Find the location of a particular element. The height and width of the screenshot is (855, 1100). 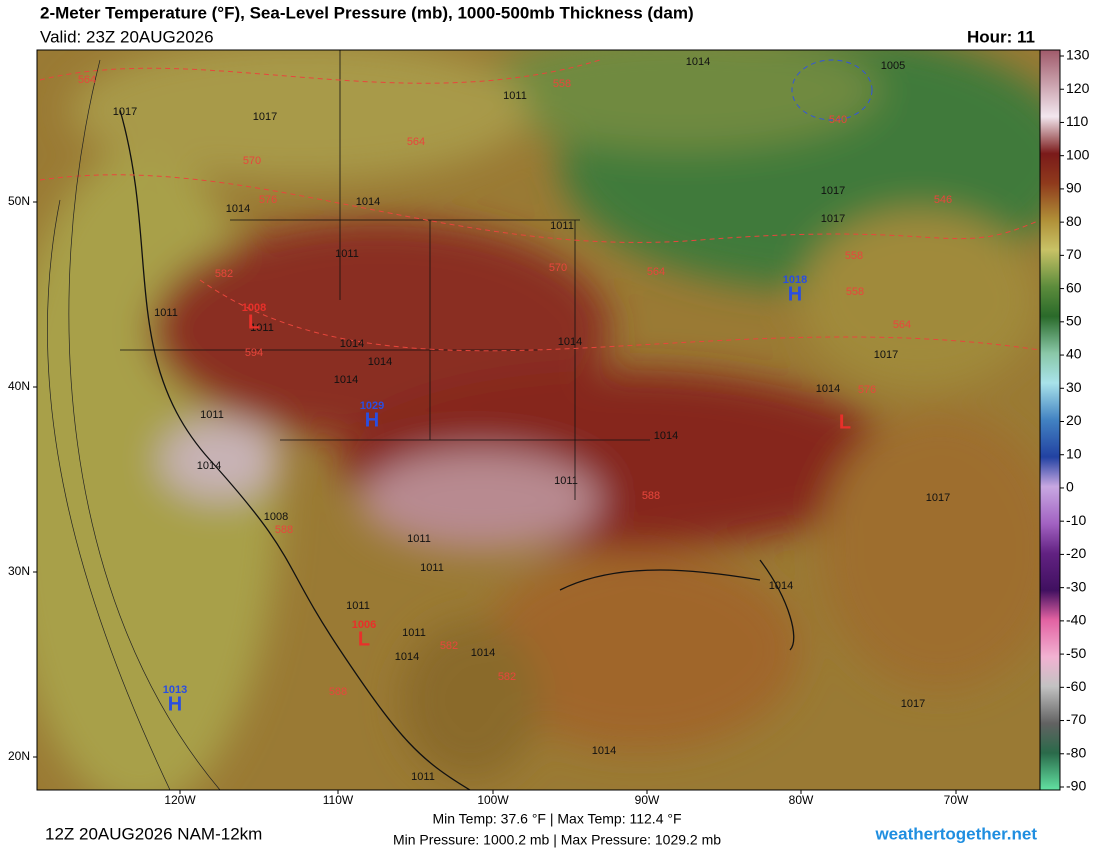

colorbar-label: -40 is located at coordinates (1076, 620).